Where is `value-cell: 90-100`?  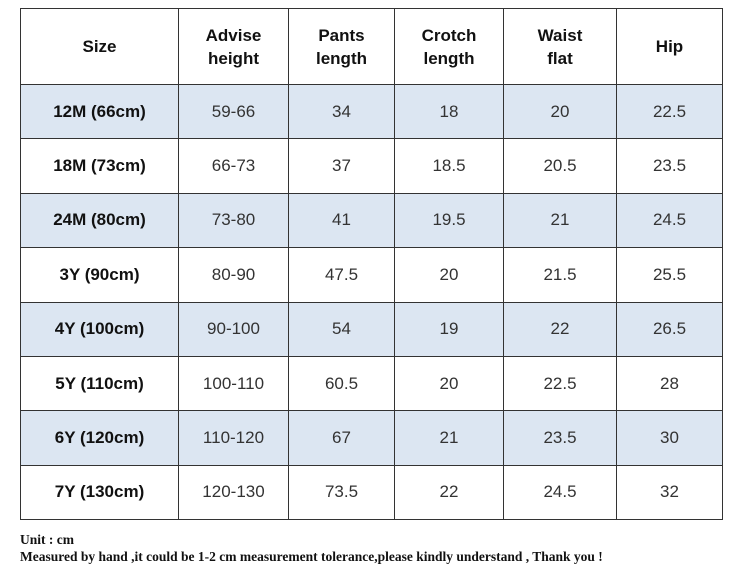
value-cell: 90-100 is located at coordinates (233, 329).